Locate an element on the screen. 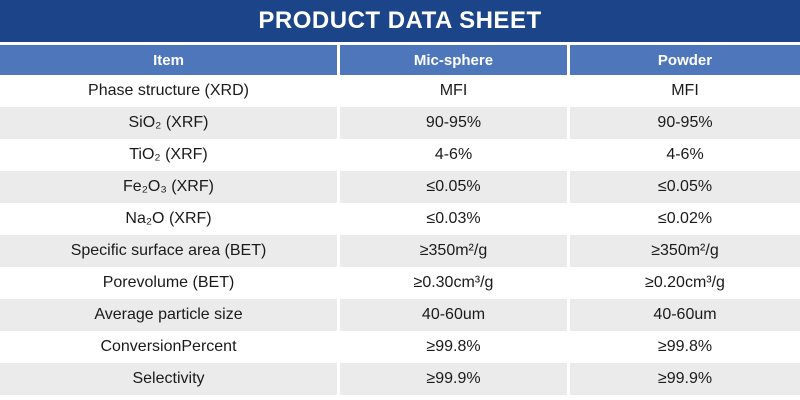  mic-sphere-cell: MFI is located at coordinates (453, 90).